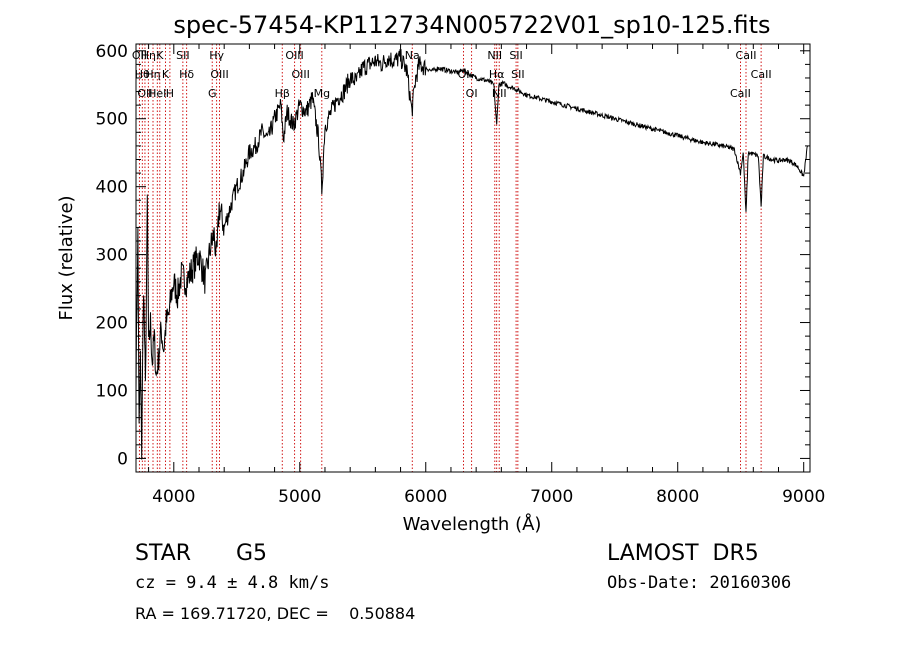 This screenshot has height=649, width=900. Describe the element at coordinates (472, 93) in the screenshot. I see `line-label-20: OI` at that location.